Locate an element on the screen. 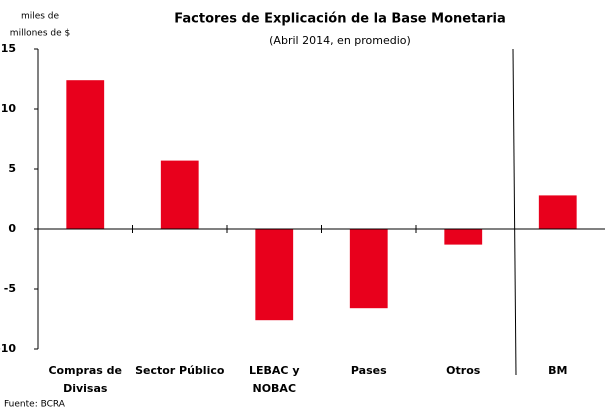 This screenshot has width=606, height=410. chart-subtitle: (Abril 2014, en promedio) is located at coordinates (340, 40).